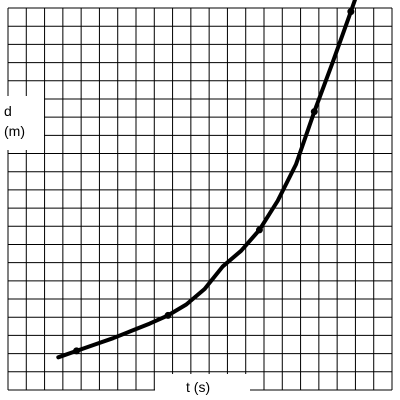 This screenshot has height=400, width=400. Describe the element at coordinates (8, 111) in the screenshot. I see `y-axis-label-line1: d` at that location.